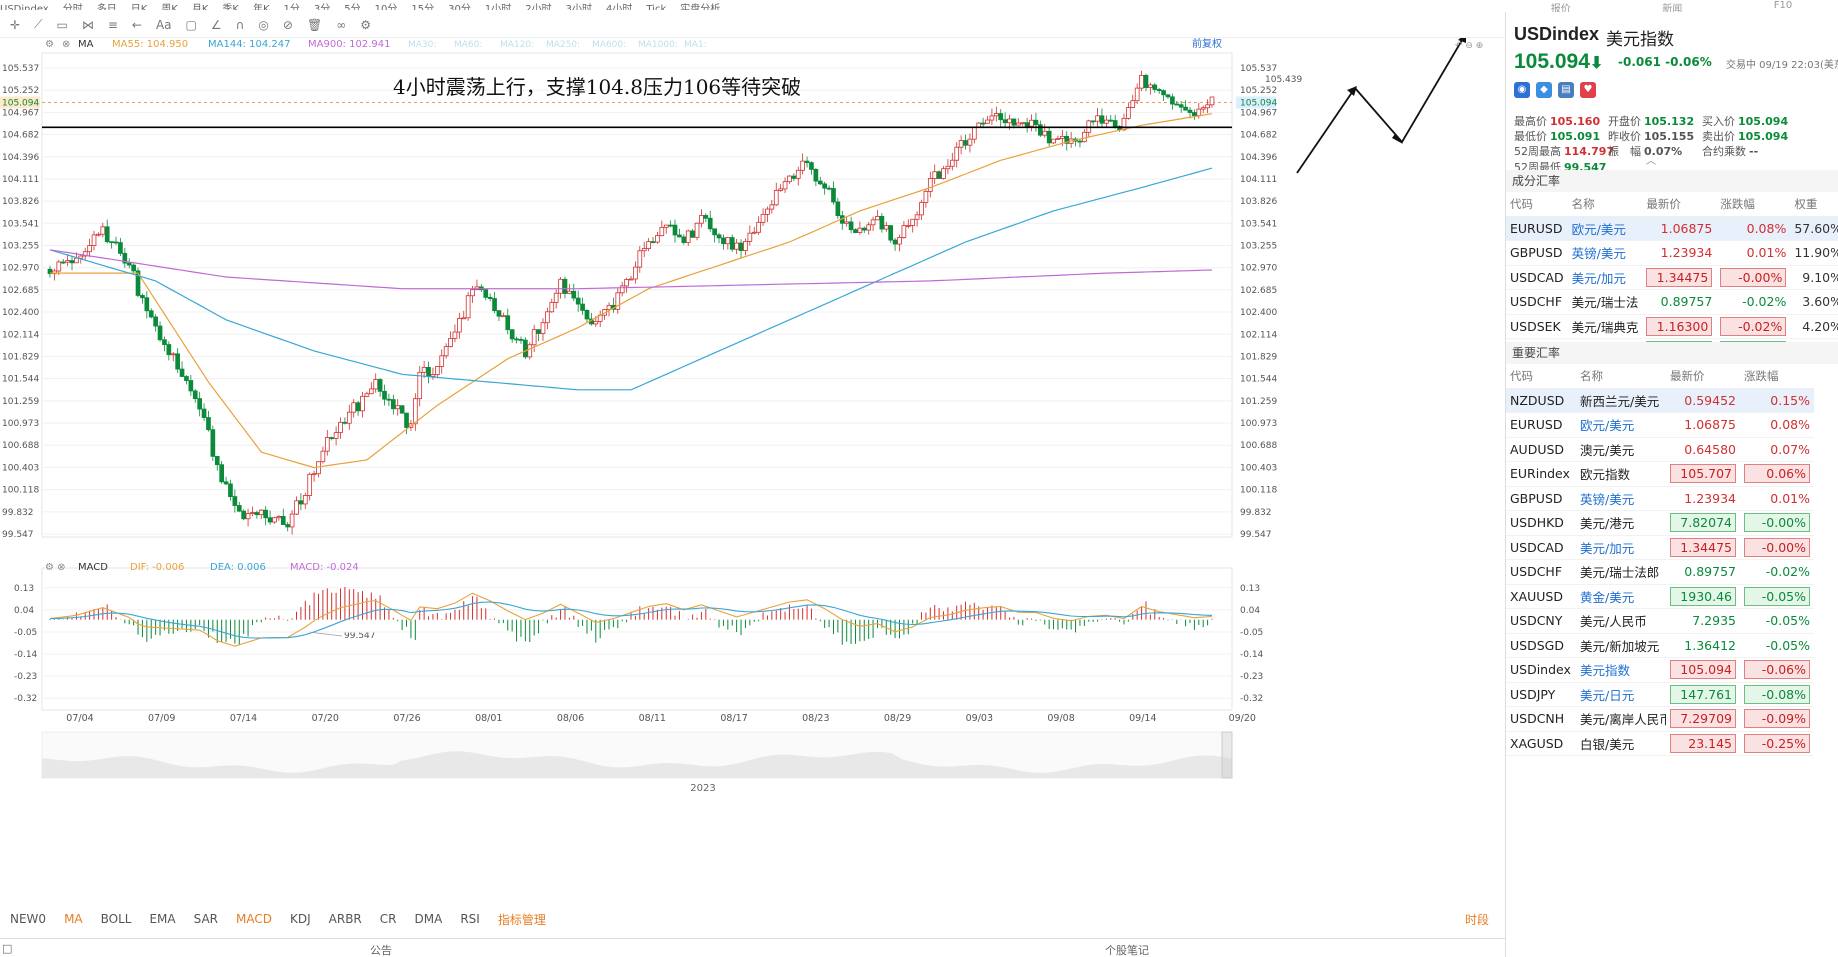 The height and width of the screenshot is (957, 1838). What do you see at coordinates (1381, 106) in the screenshot?
I see `trend-arrows` at bounding box center [1381, 106].